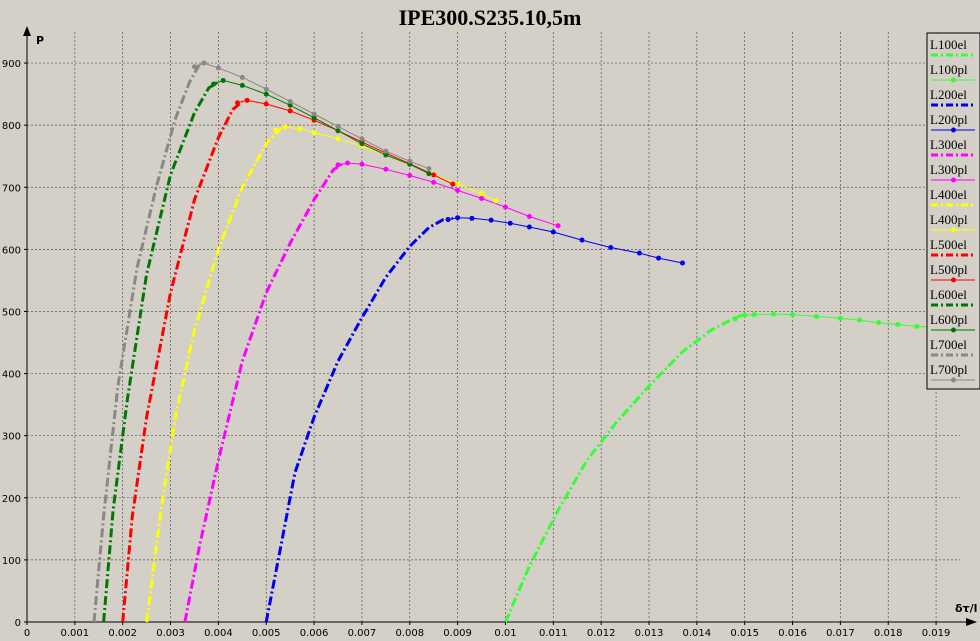  What do you see at coordinates (11, 64) in the screenshot?
I see `y-tick-label-9: 900` at bounding box center [11, 64].